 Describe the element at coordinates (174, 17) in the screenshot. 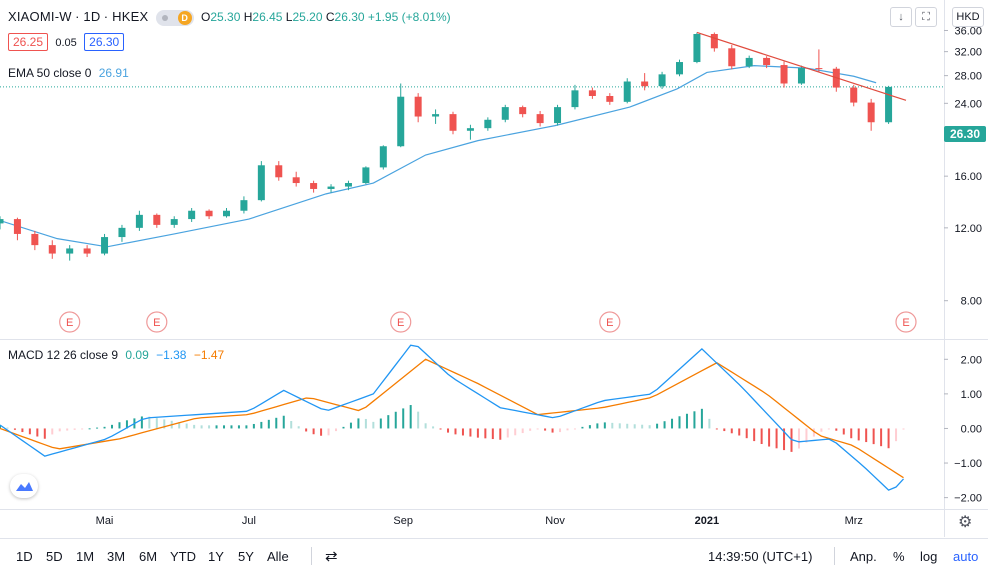

I see `visibility-toggle: D` at that location.